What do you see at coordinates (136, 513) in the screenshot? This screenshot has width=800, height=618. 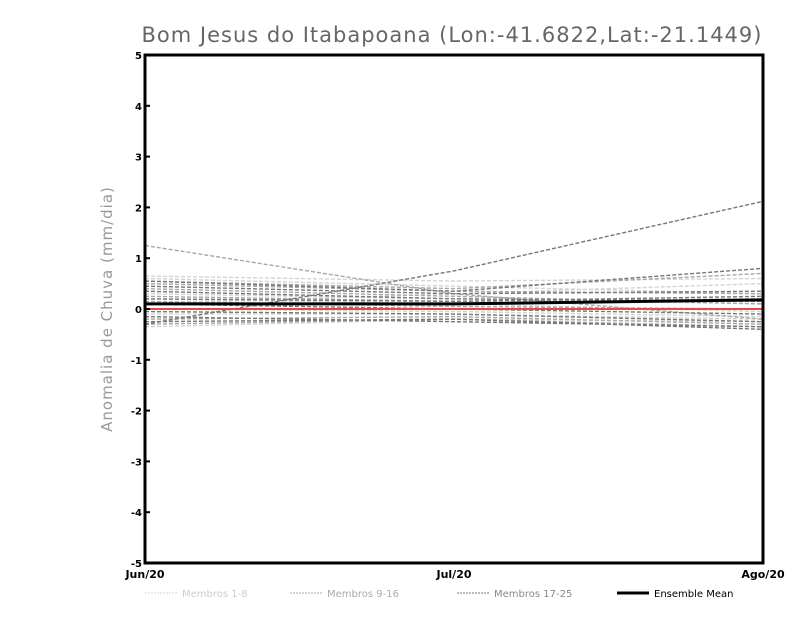 I see `y-tick-label: -4` at bounding box center [136, 513].